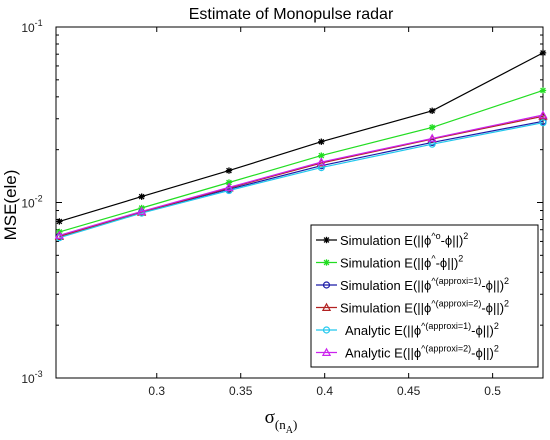  I want to click on legend-entry-5: Analytic E(||ϕ^(approxi=1)-ϕ||)2, so click(407, 329).